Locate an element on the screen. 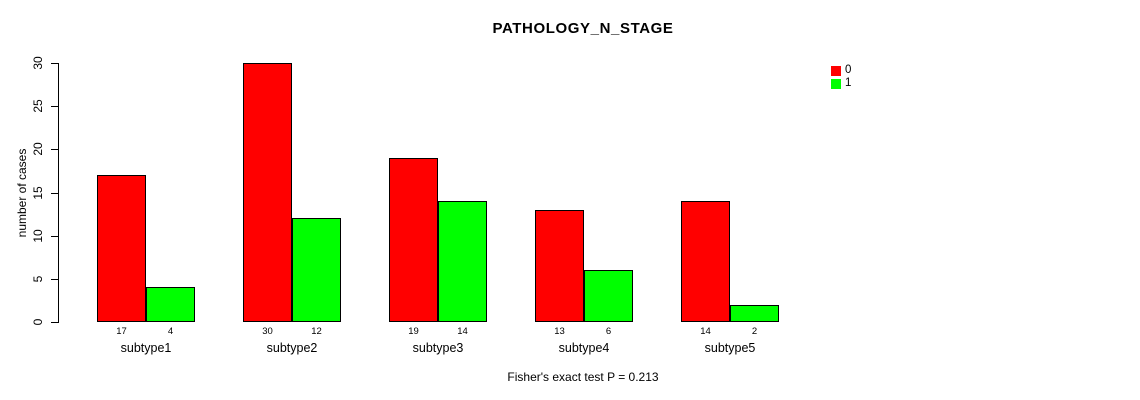 Image resolution: width=1140 pixels, height=400 pixels. y-axis-label: number of cases is located at coordinates (22, 193).